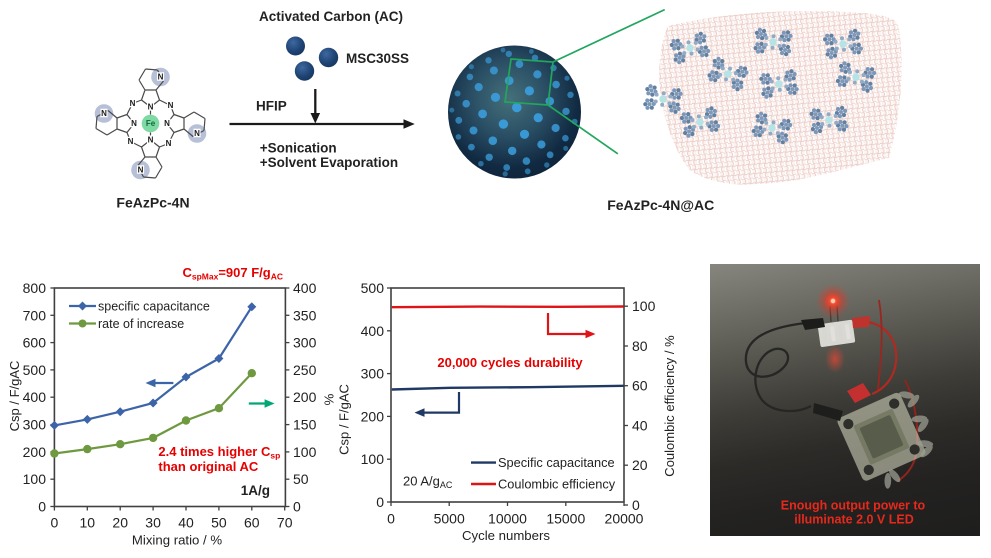 The image size is (991, 558). I want to click on svg-text: FeAzPc-4N@AC, so click(660, 205).